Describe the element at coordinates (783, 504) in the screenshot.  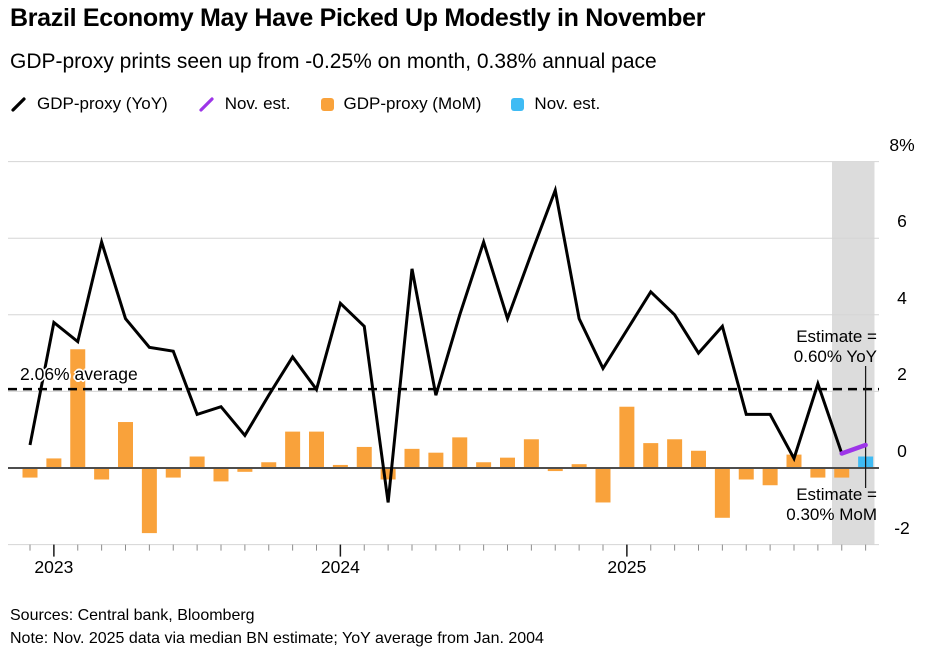
I see `mom-estimate-annotation: Estimate = 0.30% MoM` at that location.